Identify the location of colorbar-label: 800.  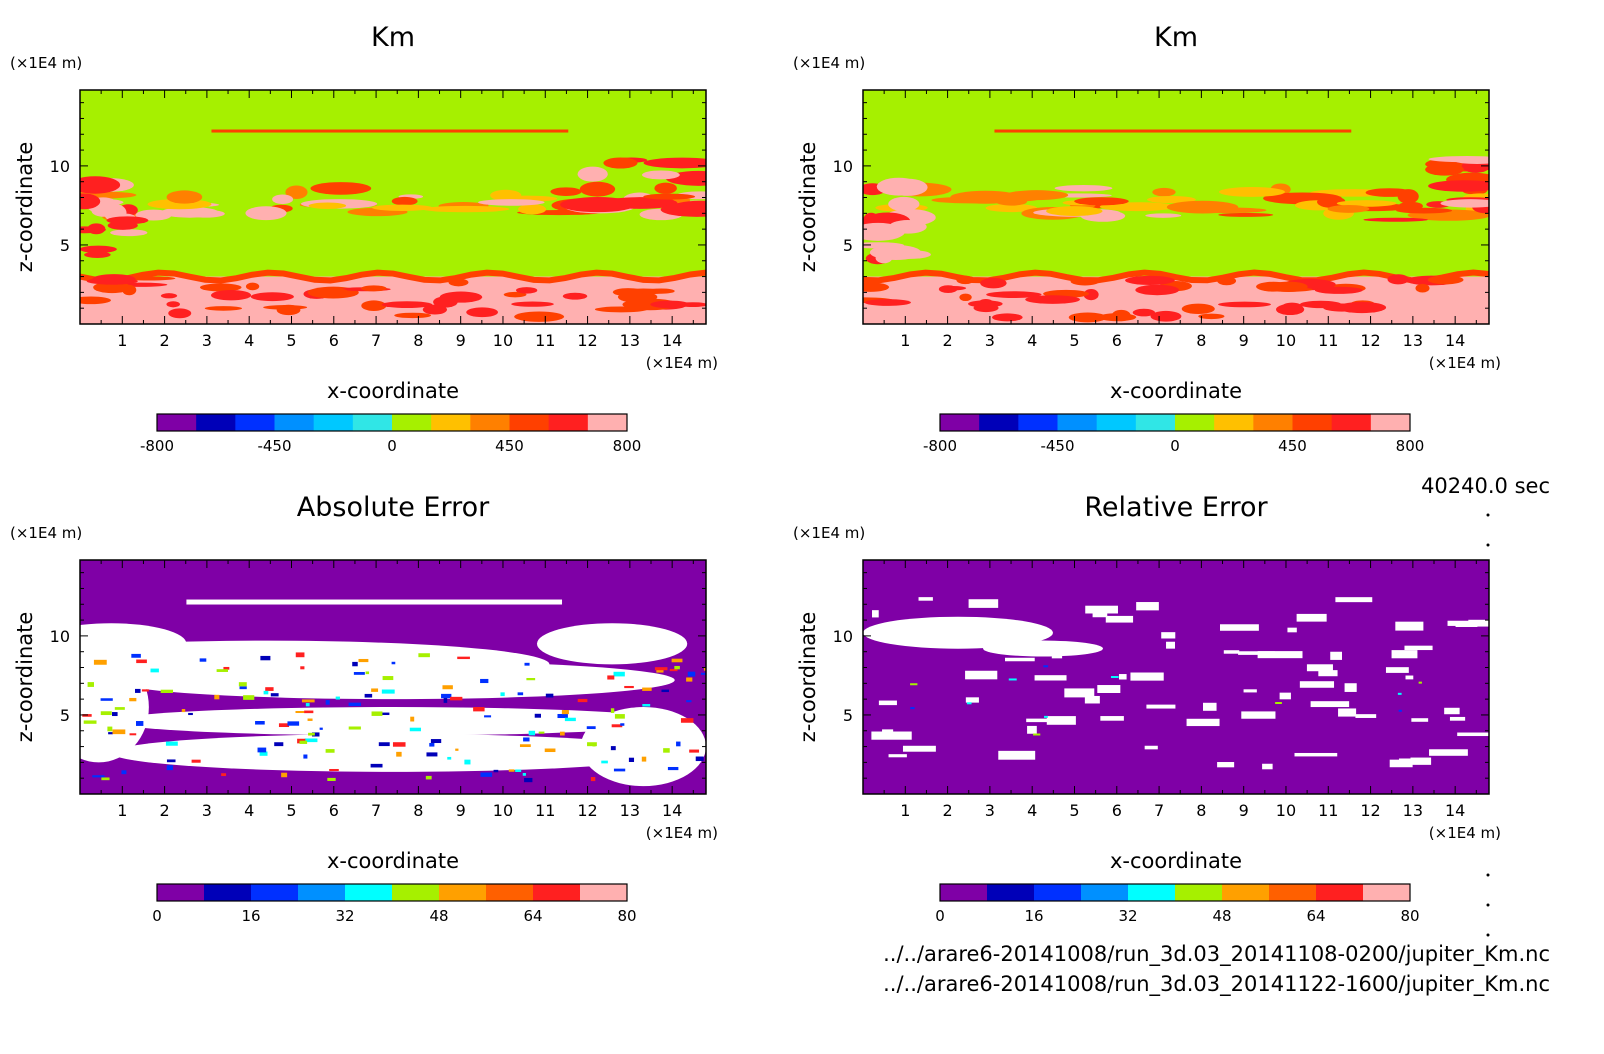
(627, 446).